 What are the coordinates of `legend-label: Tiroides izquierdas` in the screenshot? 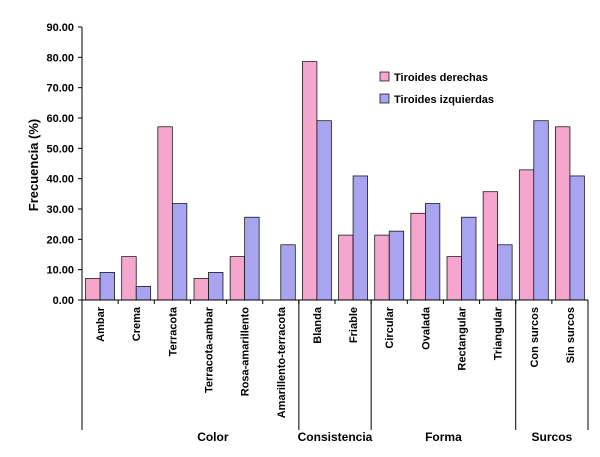 It's located at (444, 100).